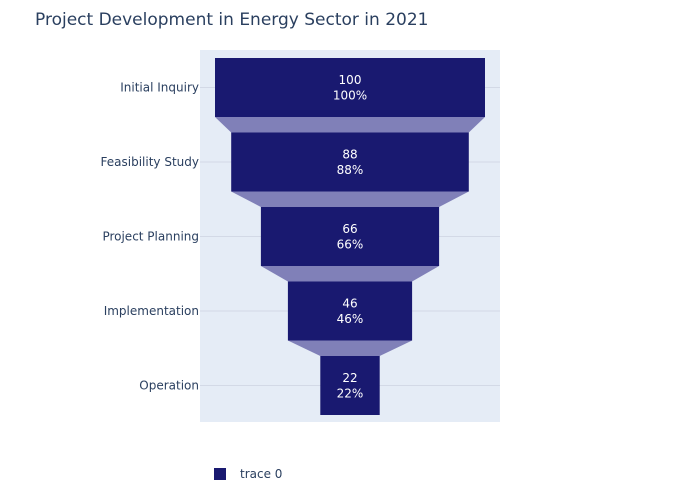 The width and height of the screenshot is (700, 500). I want to click on legend-label: trace 0, so click(261, 474).